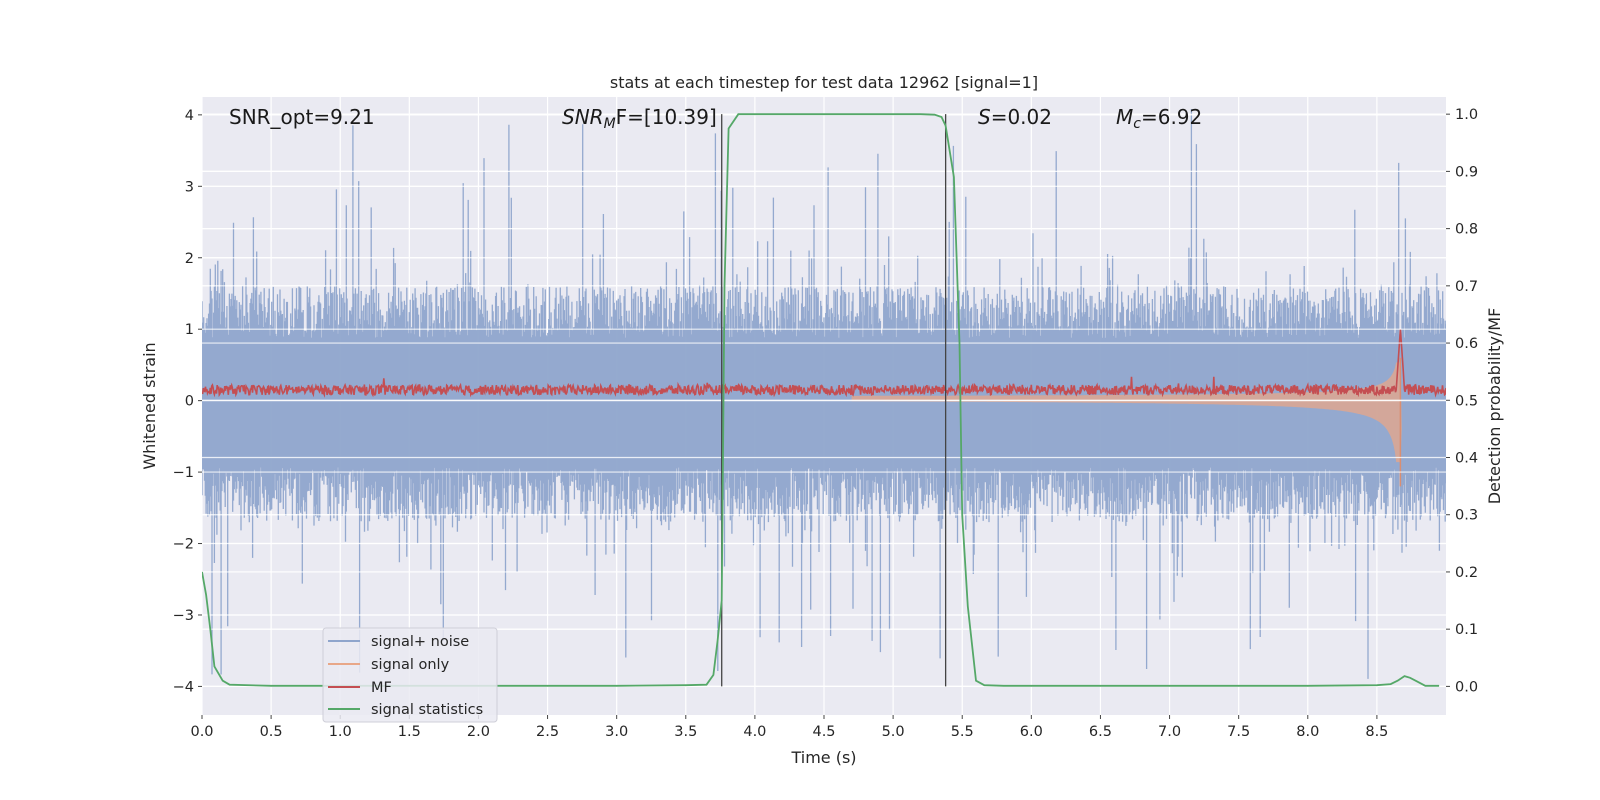  What do you see at coordinates (547, 732) in the screenshot?
I see `x-tick-label: 2.5` at bounding box center [547, 732].